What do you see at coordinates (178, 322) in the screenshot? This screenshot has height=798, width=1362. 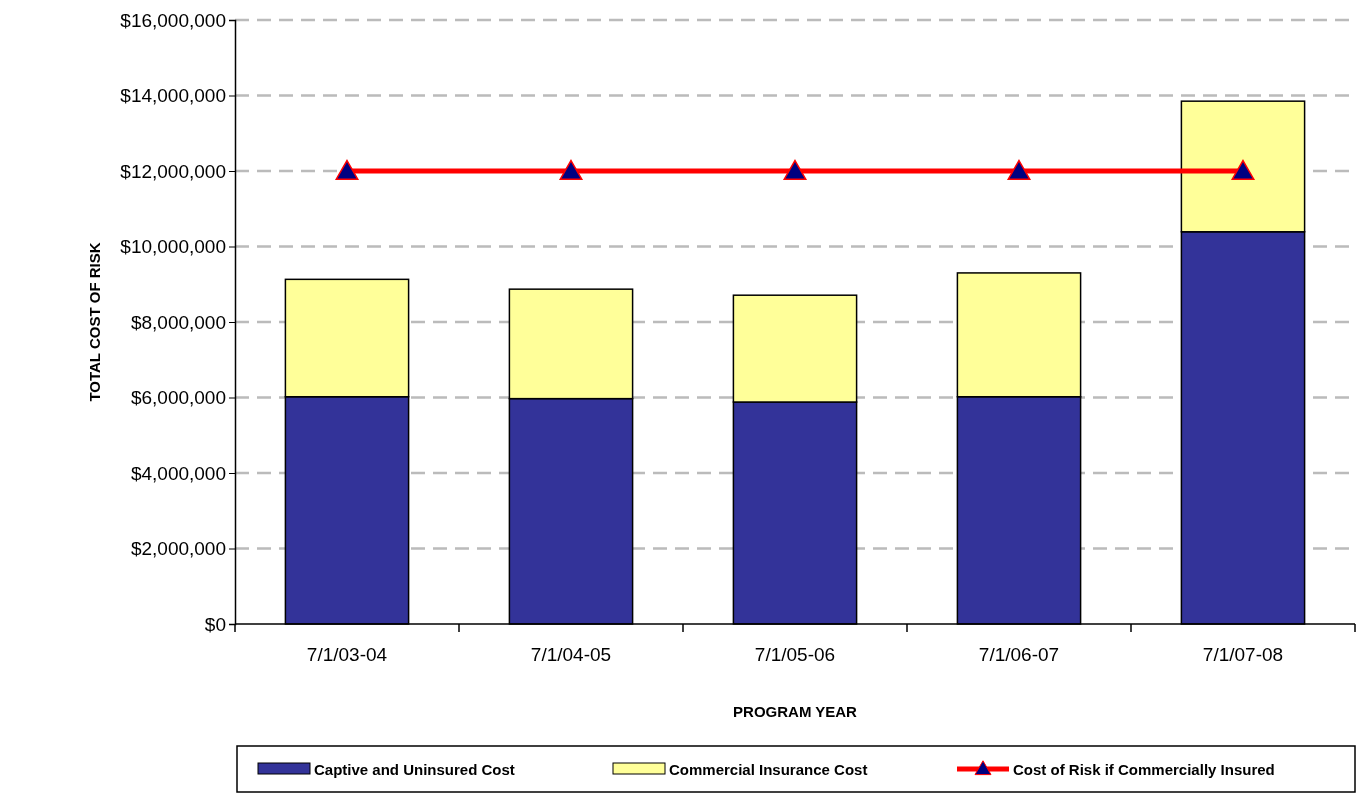 I see `y-tick-label: $8,000,000` at bounding box center [178, 322].